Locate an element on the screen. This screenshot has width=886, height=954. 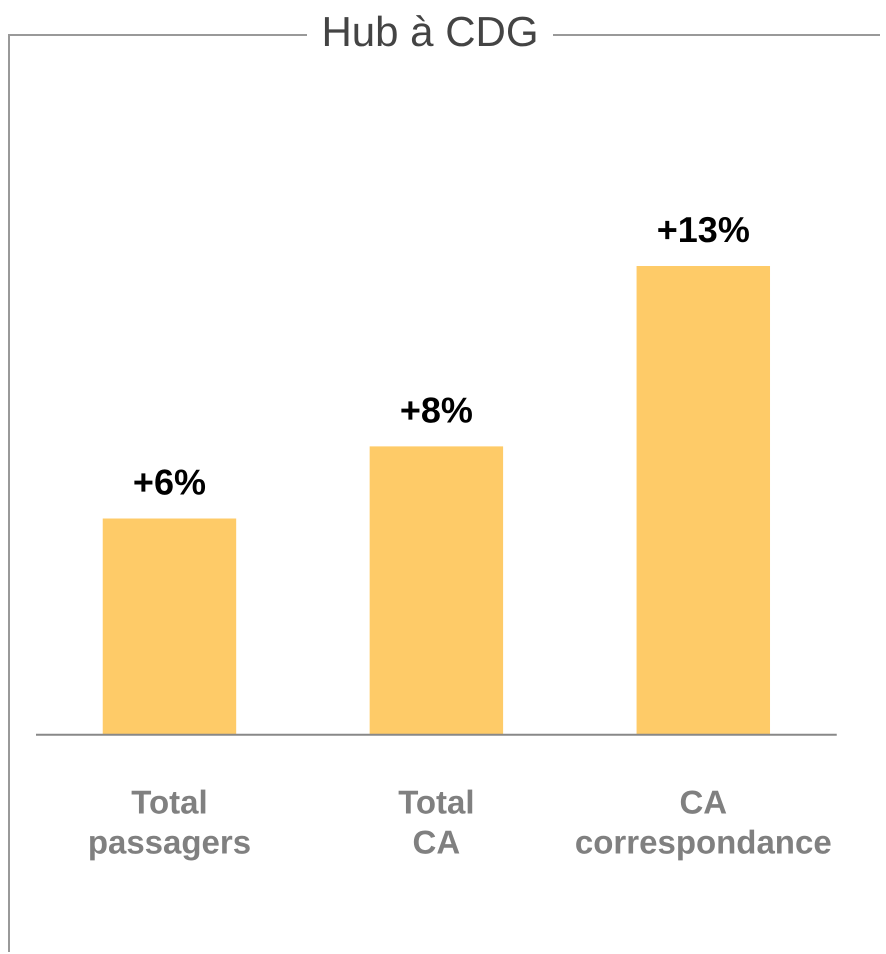
chart-title: Hub à CDG is located at coordinates (430, 31).